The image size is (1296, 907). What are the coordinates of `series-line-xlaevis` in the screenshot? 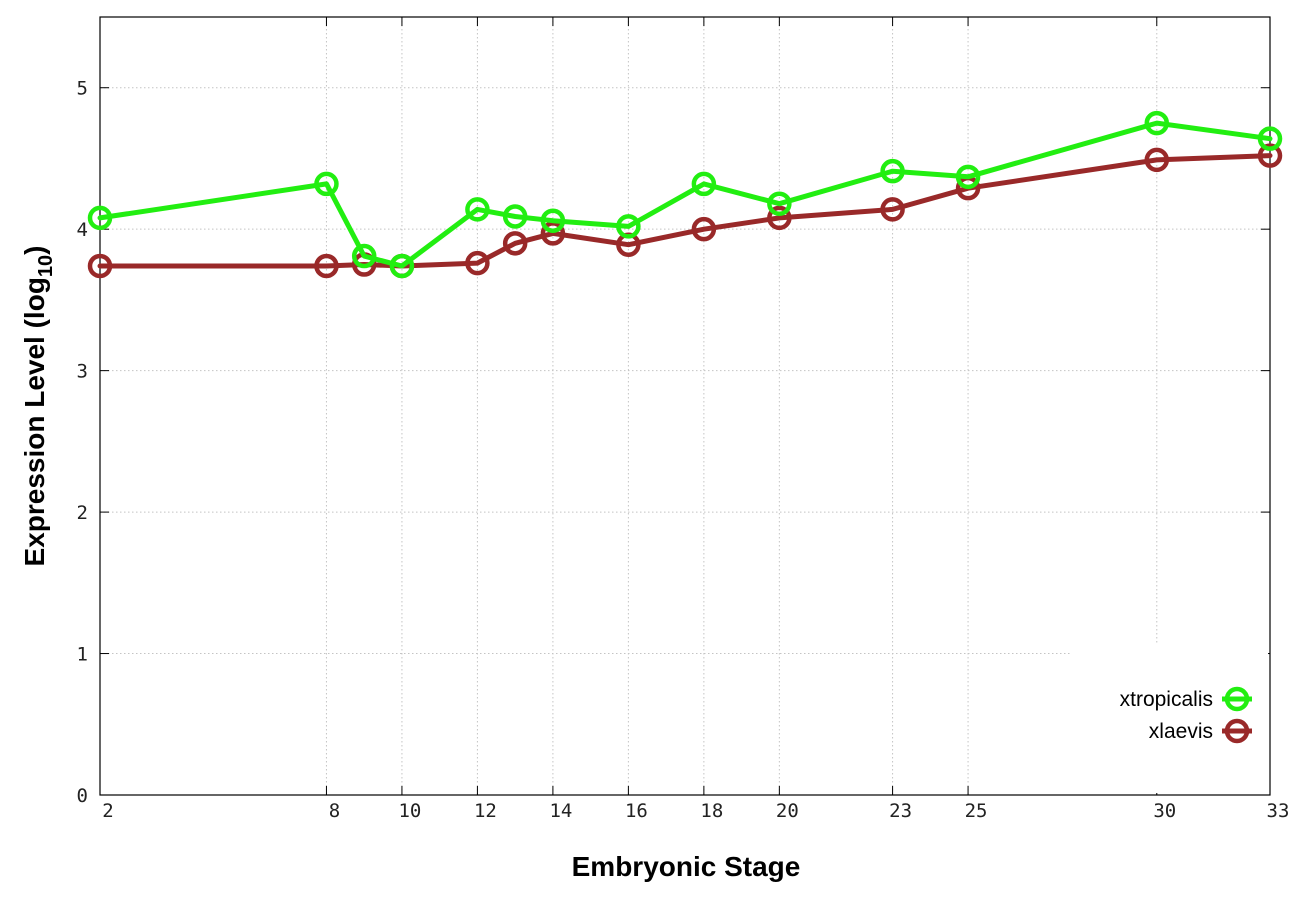 It's located at (685, 211).